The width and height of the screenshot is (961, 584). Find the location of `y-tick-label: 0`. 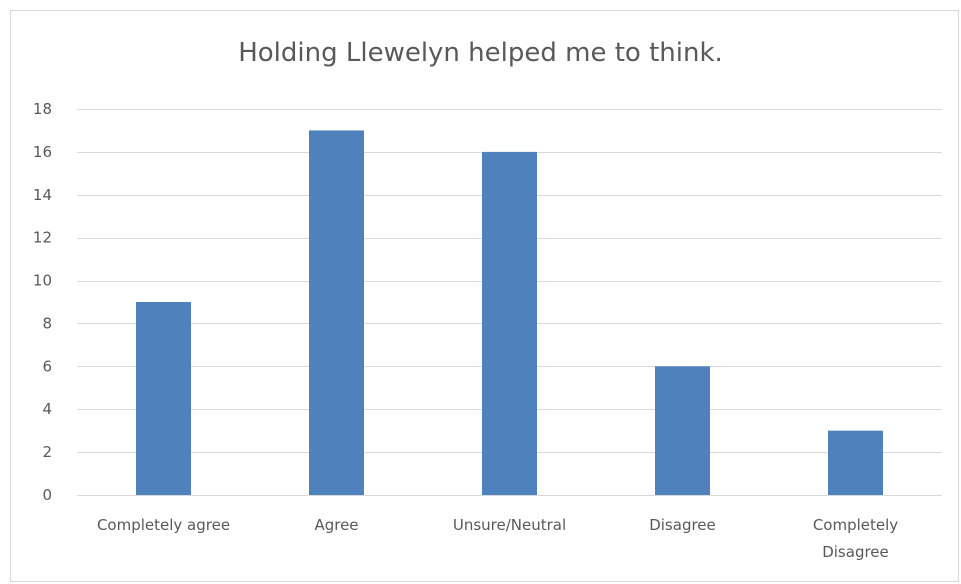

y-tick-label: 0 is located at coordinates (47, 495).